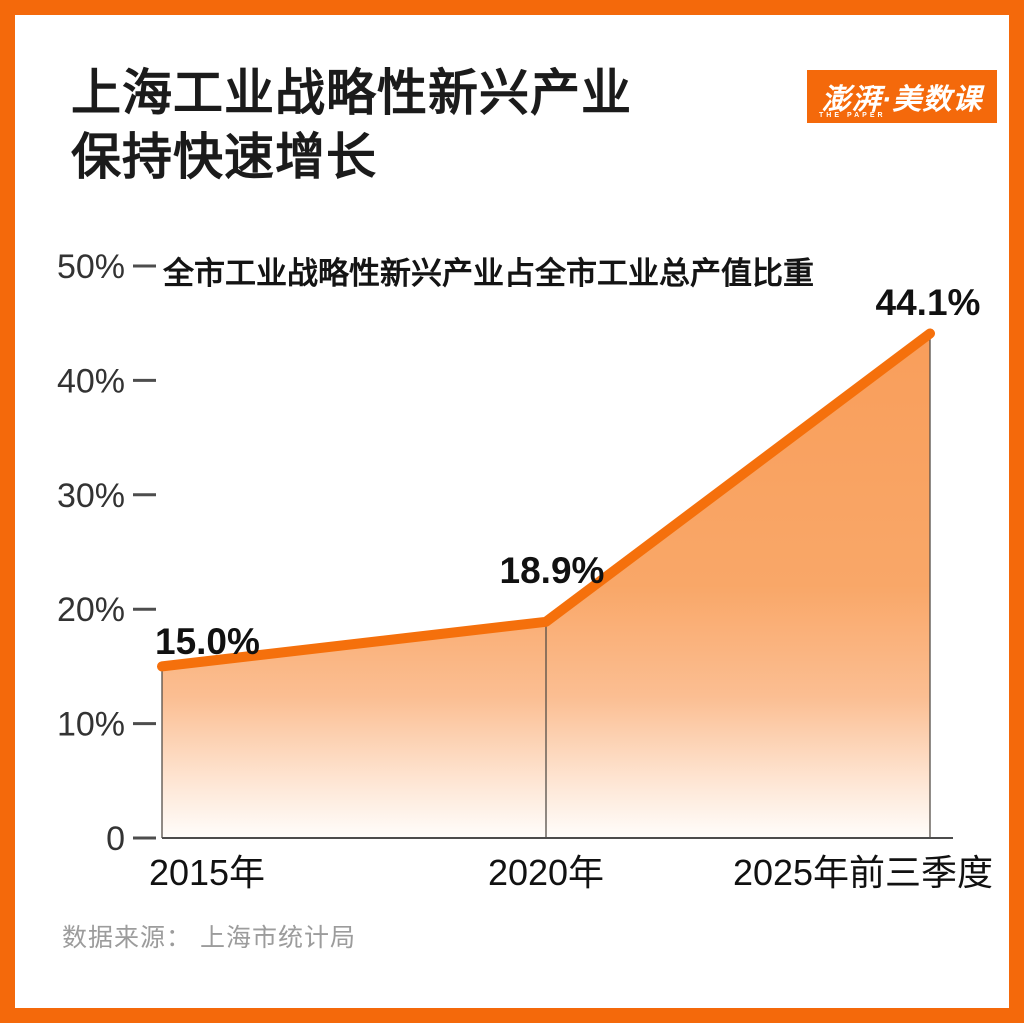 Image resolution: width=1024 pixels, height=1023 pixels. Describe the element at coordinates (91, 610) in the screenshot. I see `y-tick-label: 20%` at that location.